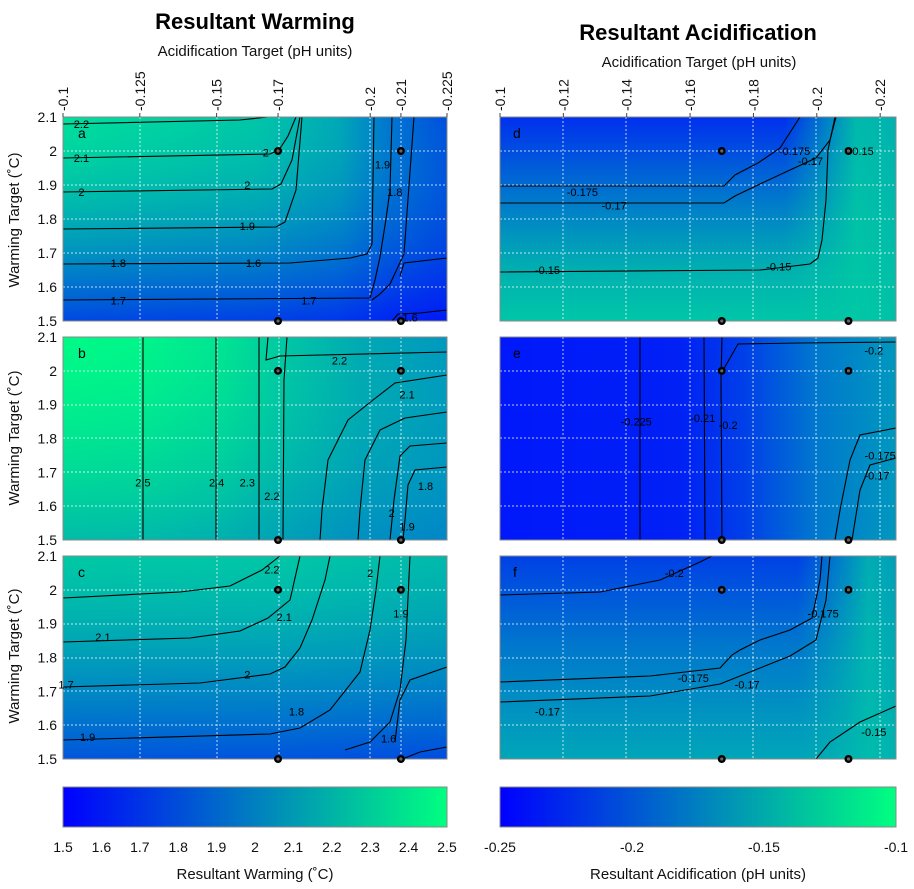 The image size is (914, 889). What do you see at coordinates (382, 166) in the screenshot?
I see `contour-label: 1.9` at bounding box center [382, 166].